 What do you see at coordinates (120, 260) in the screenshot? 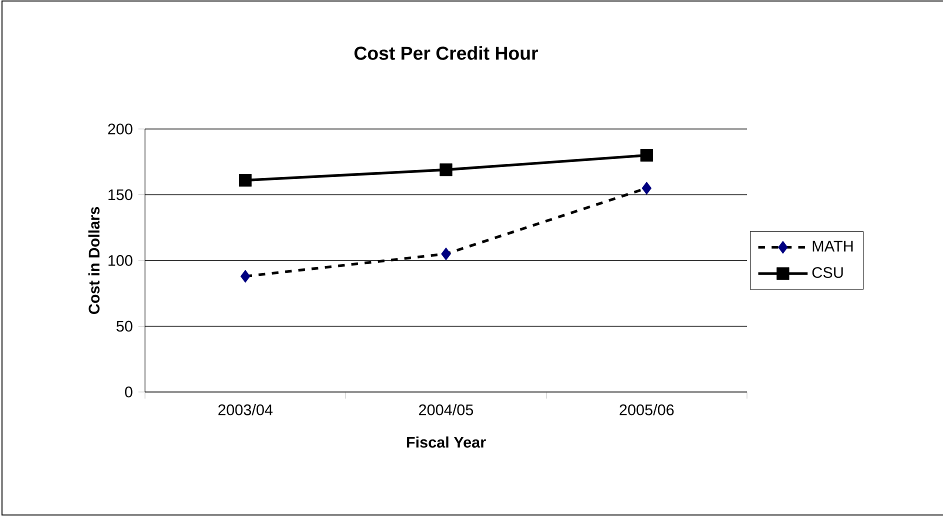
I see `y-tick-label: 100` at bounding box center [120, 260].